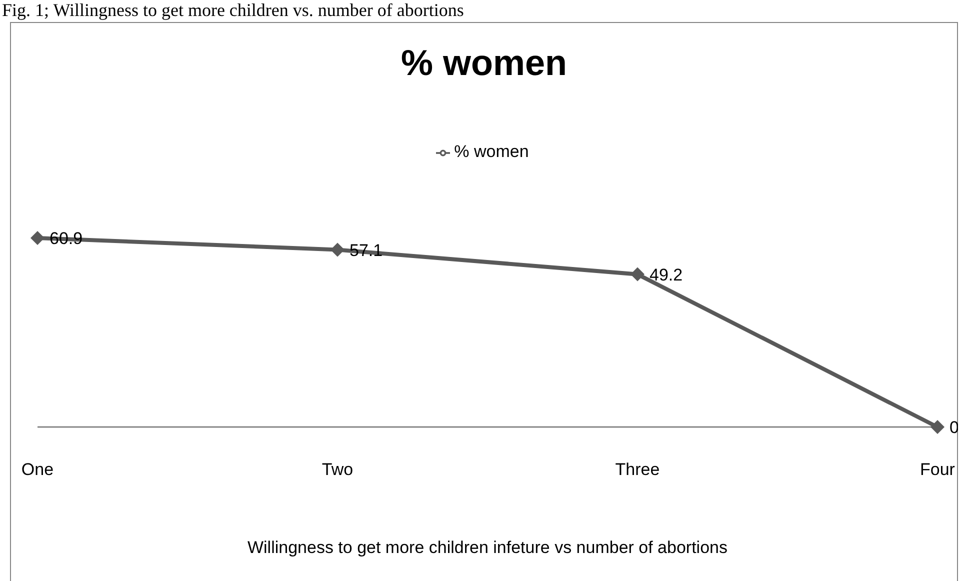 The height and width of the screenshot is (581, 960). Describe the element at coordinates (491, 151) in the screenshot. I see `legend-label: % women` at that location.